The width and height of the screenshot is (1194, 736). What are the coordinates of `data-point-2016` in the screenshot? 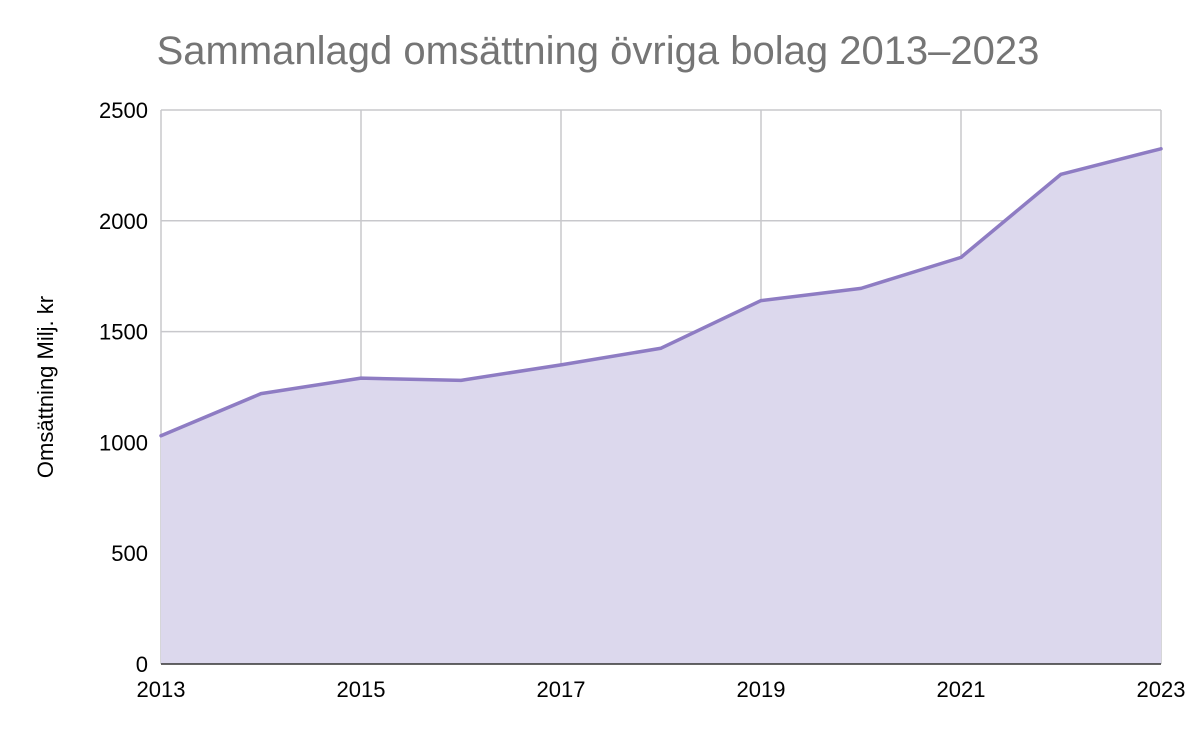 It's located at (461, 380).